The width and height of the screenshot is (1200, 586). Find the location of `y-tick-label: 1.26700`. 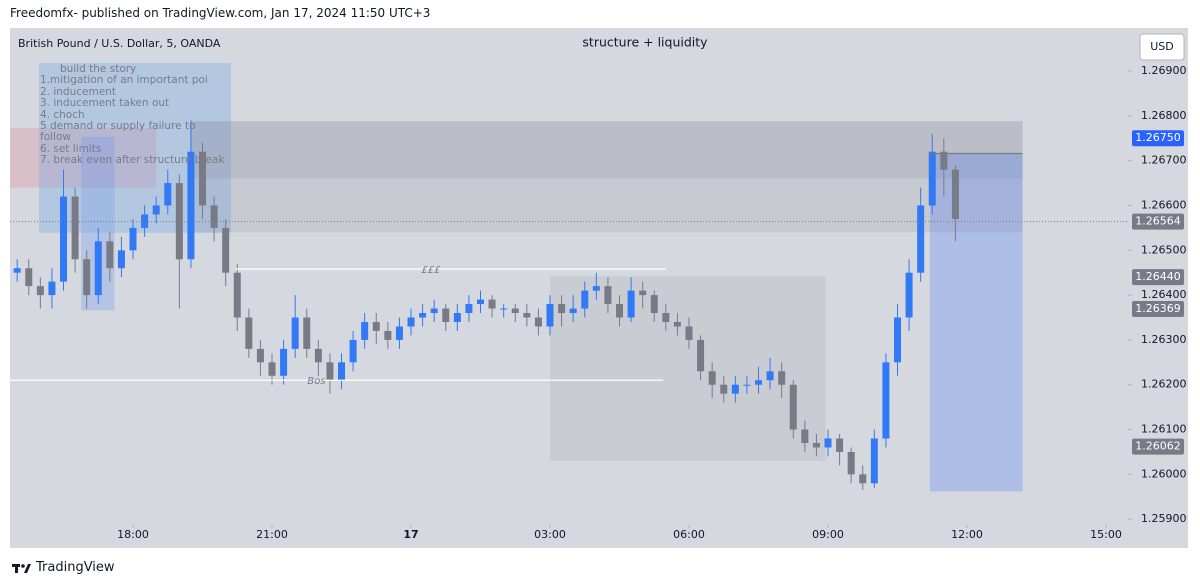

y-tick-label: 1.26700 is located at coordinates (1164, 160).